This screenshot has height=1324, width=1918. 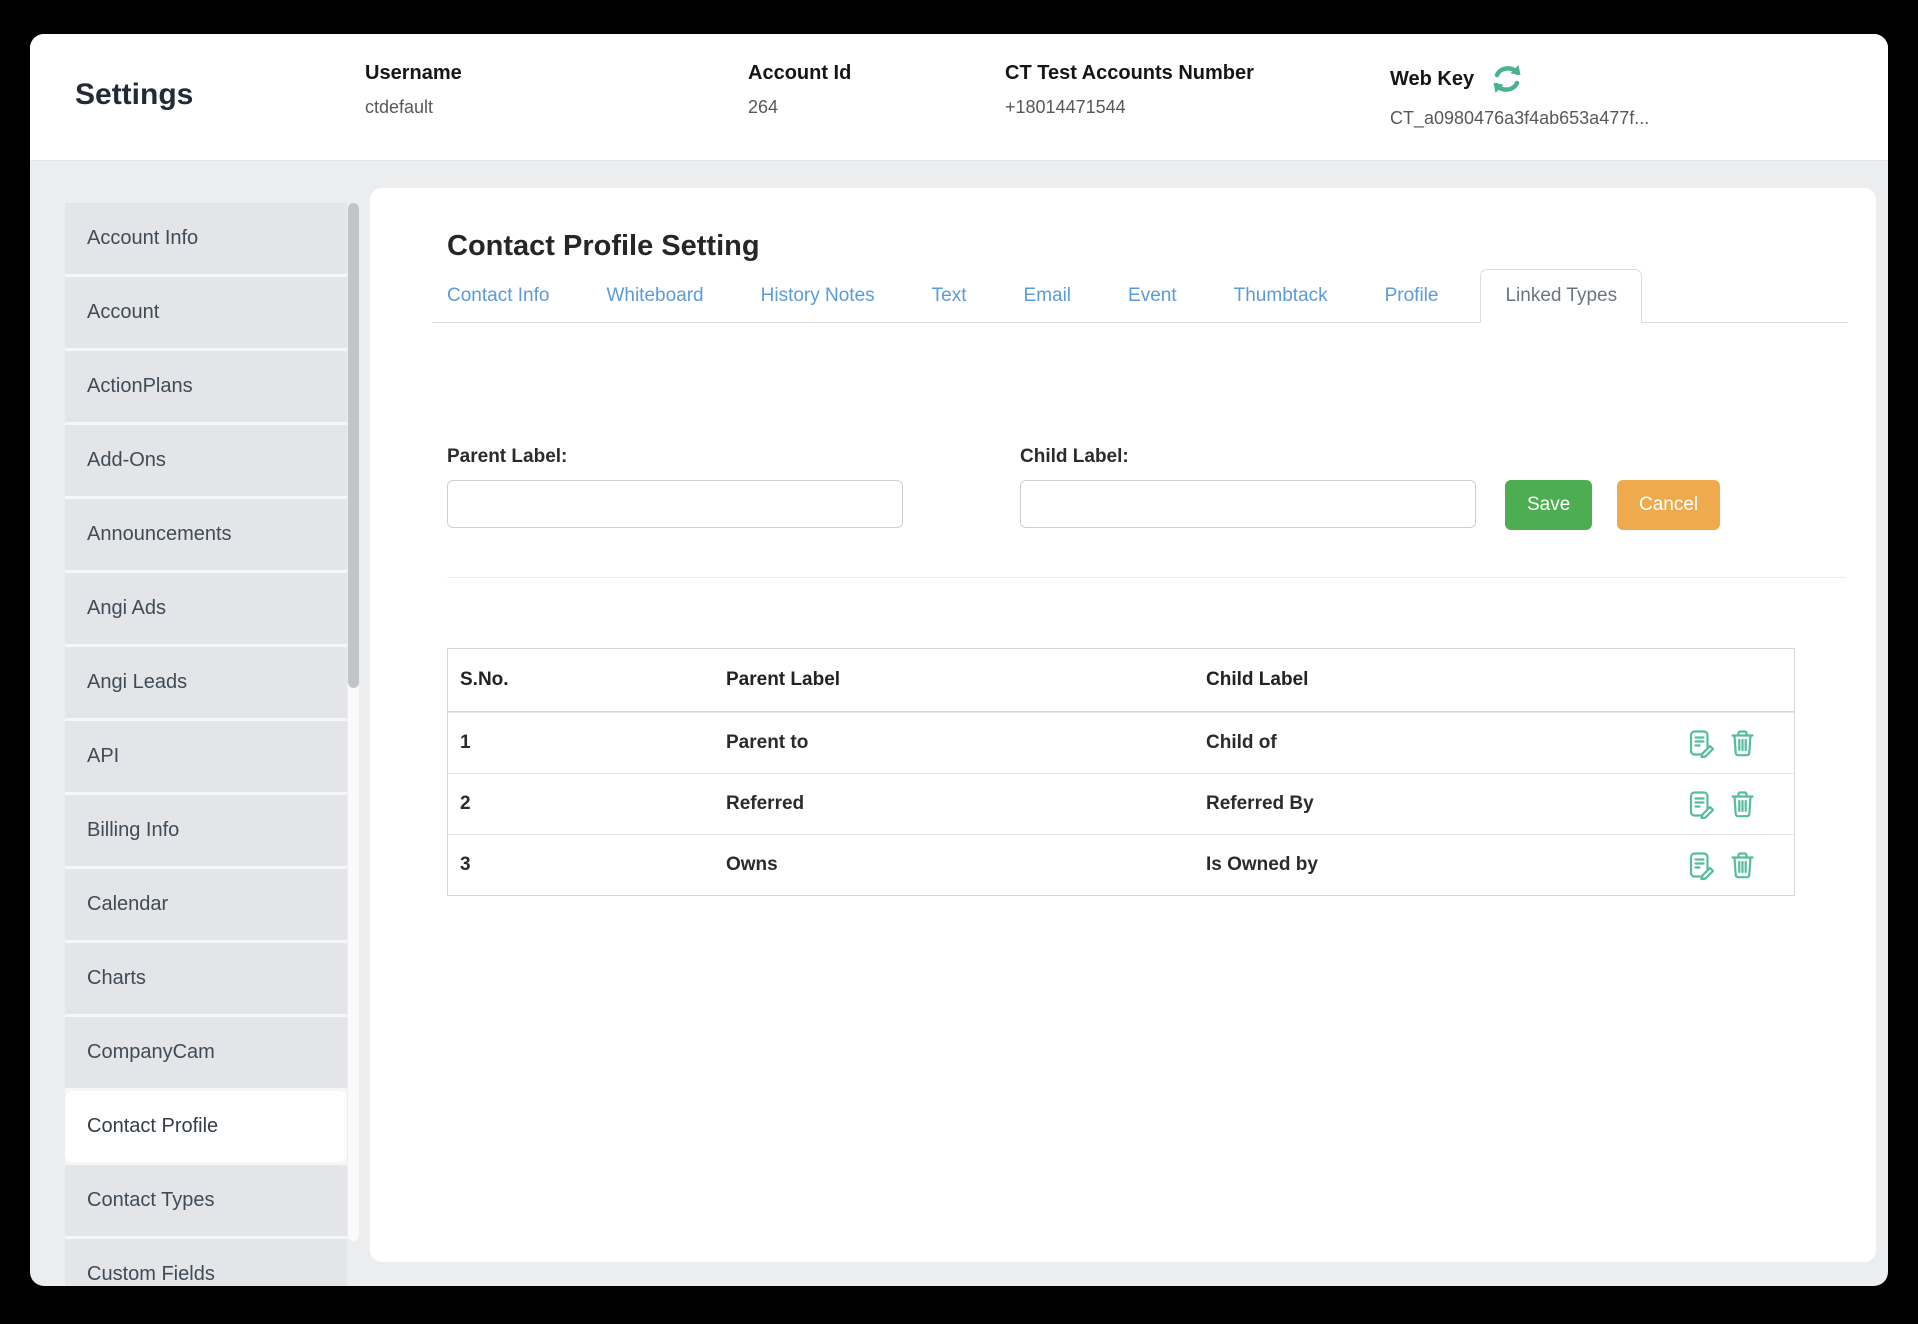 I want to click on tab-whiteboard: Whiteboard, so click(x=654, y=296).